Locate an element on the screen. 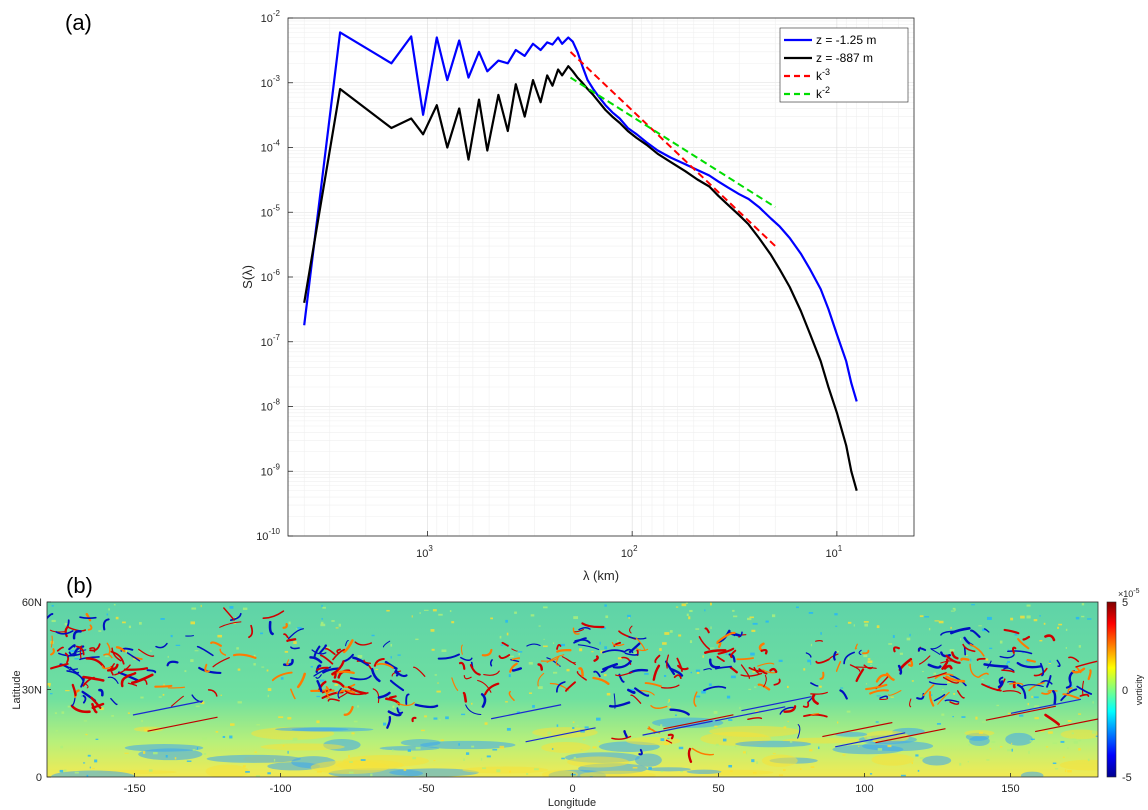 Image resolution: width=1148 pixels, height=810 pixels. map-x-tick-label: 100 is located at coordinates (864, 789).